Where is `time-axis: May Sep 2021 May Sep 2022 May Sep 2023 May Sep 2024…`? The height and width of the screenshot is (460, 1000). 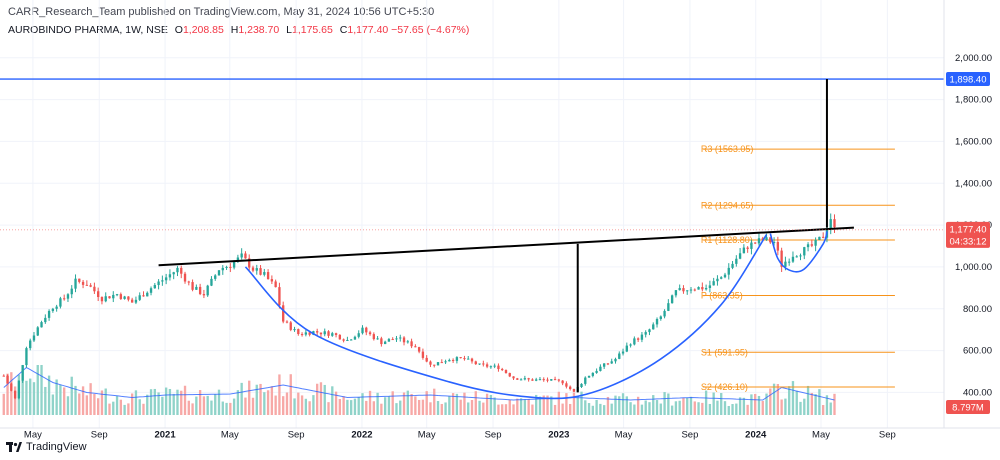
time-axis: May Sep 2021 May Sep 2022 May Sep 2023 May Sep 2024… is located at coordinates (500, 433).